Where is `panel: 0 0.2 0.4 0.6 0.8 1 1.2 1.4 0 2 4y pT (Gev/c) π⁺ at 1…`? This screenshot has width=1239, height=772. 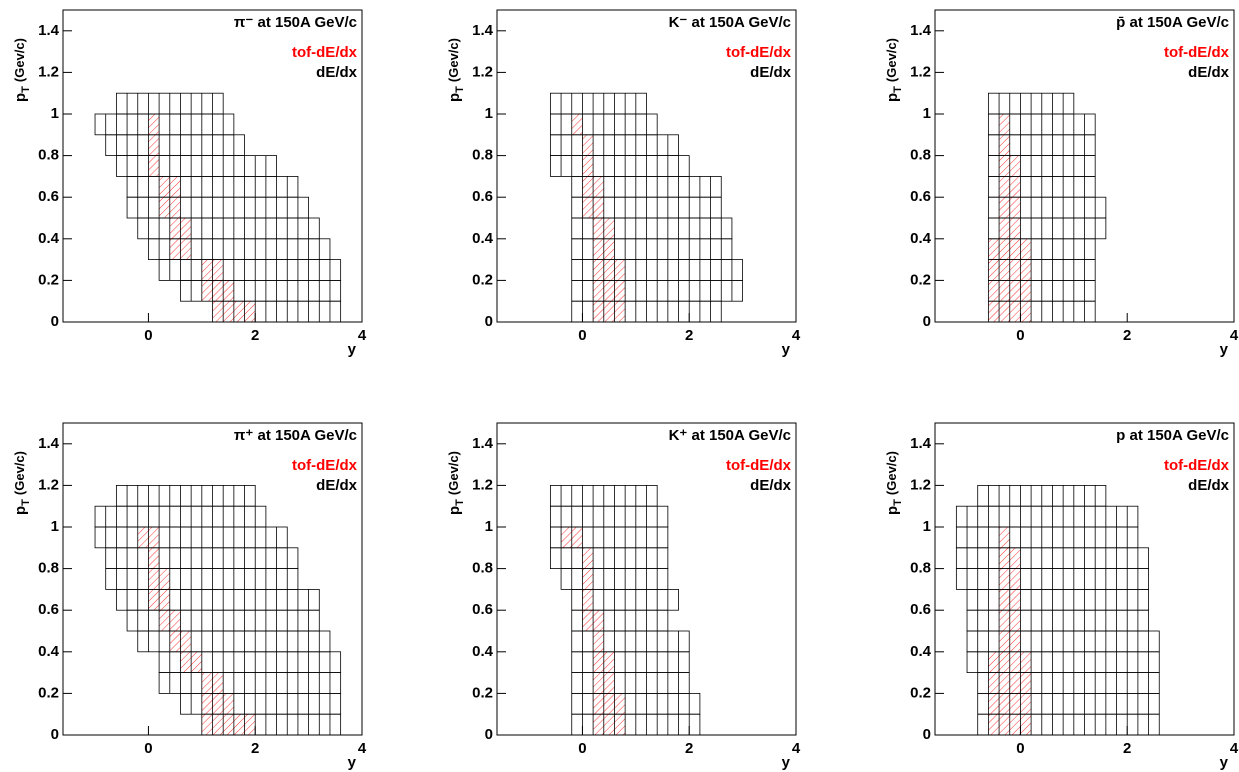 panel: 0 0.2 0.4 0.6 0.8 1 1.2 1.4 0 2 4y pT (Gev/c) π⁺ at 1… is located at coordinates (189, 596).